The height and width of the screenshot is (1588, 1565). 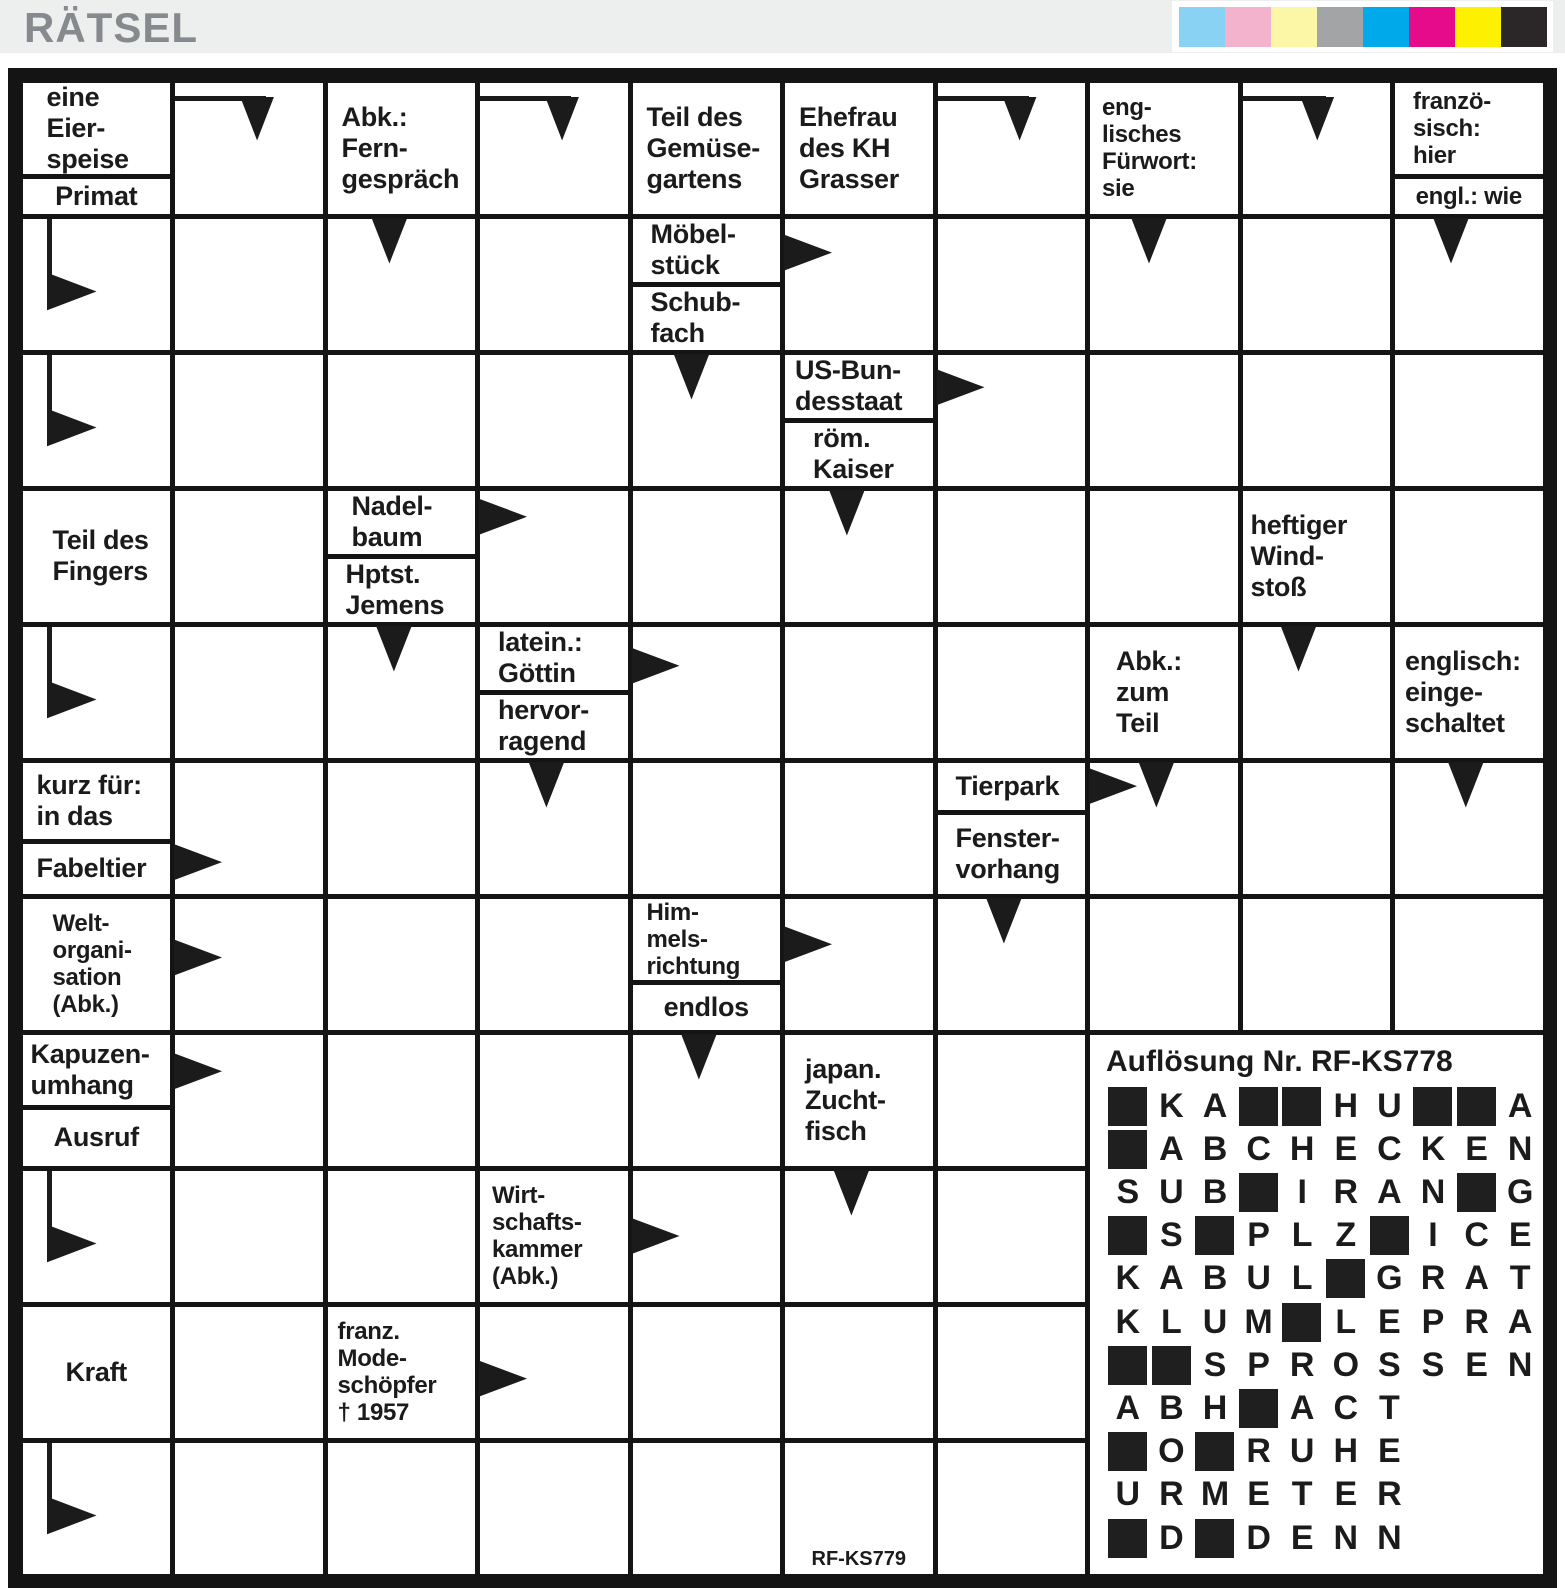 I want to click on clue-divider, so click(x=554, y=692).